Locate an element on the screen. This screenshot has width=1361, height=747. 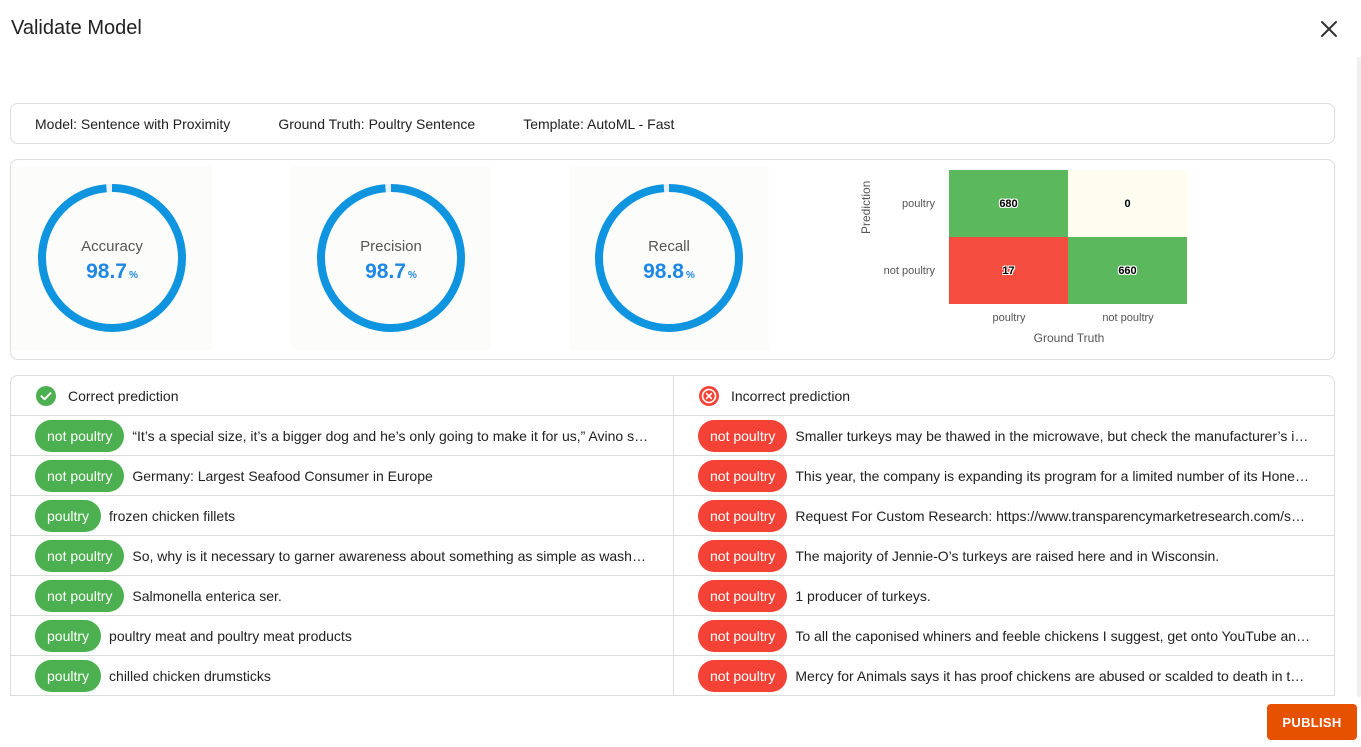
scrollbar-track is located at coordinates (1359, 377).